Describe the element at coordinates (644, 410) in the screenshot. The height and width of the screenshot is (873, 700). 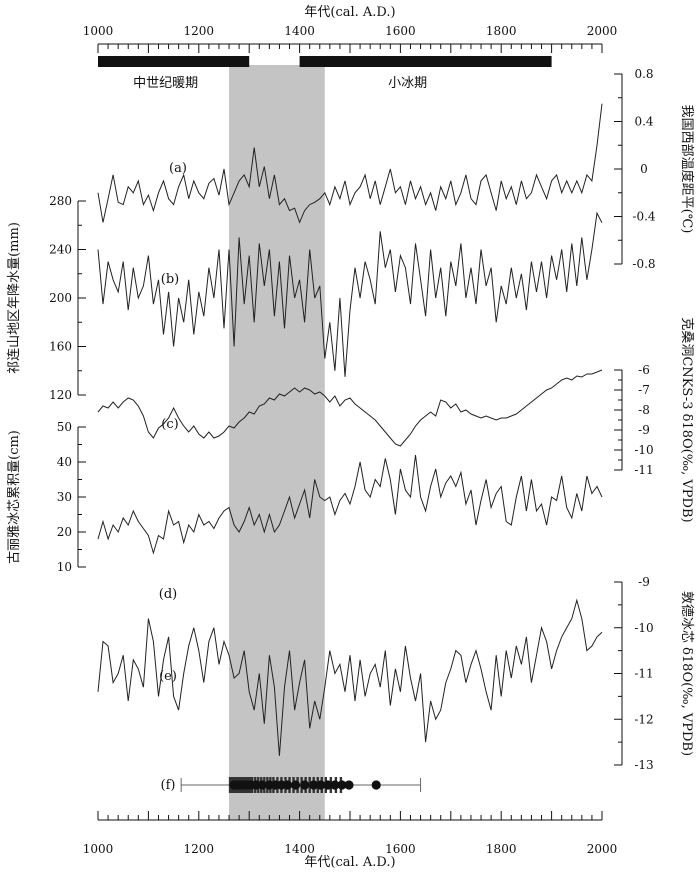
I see `y-tick-label: -8` at that location.